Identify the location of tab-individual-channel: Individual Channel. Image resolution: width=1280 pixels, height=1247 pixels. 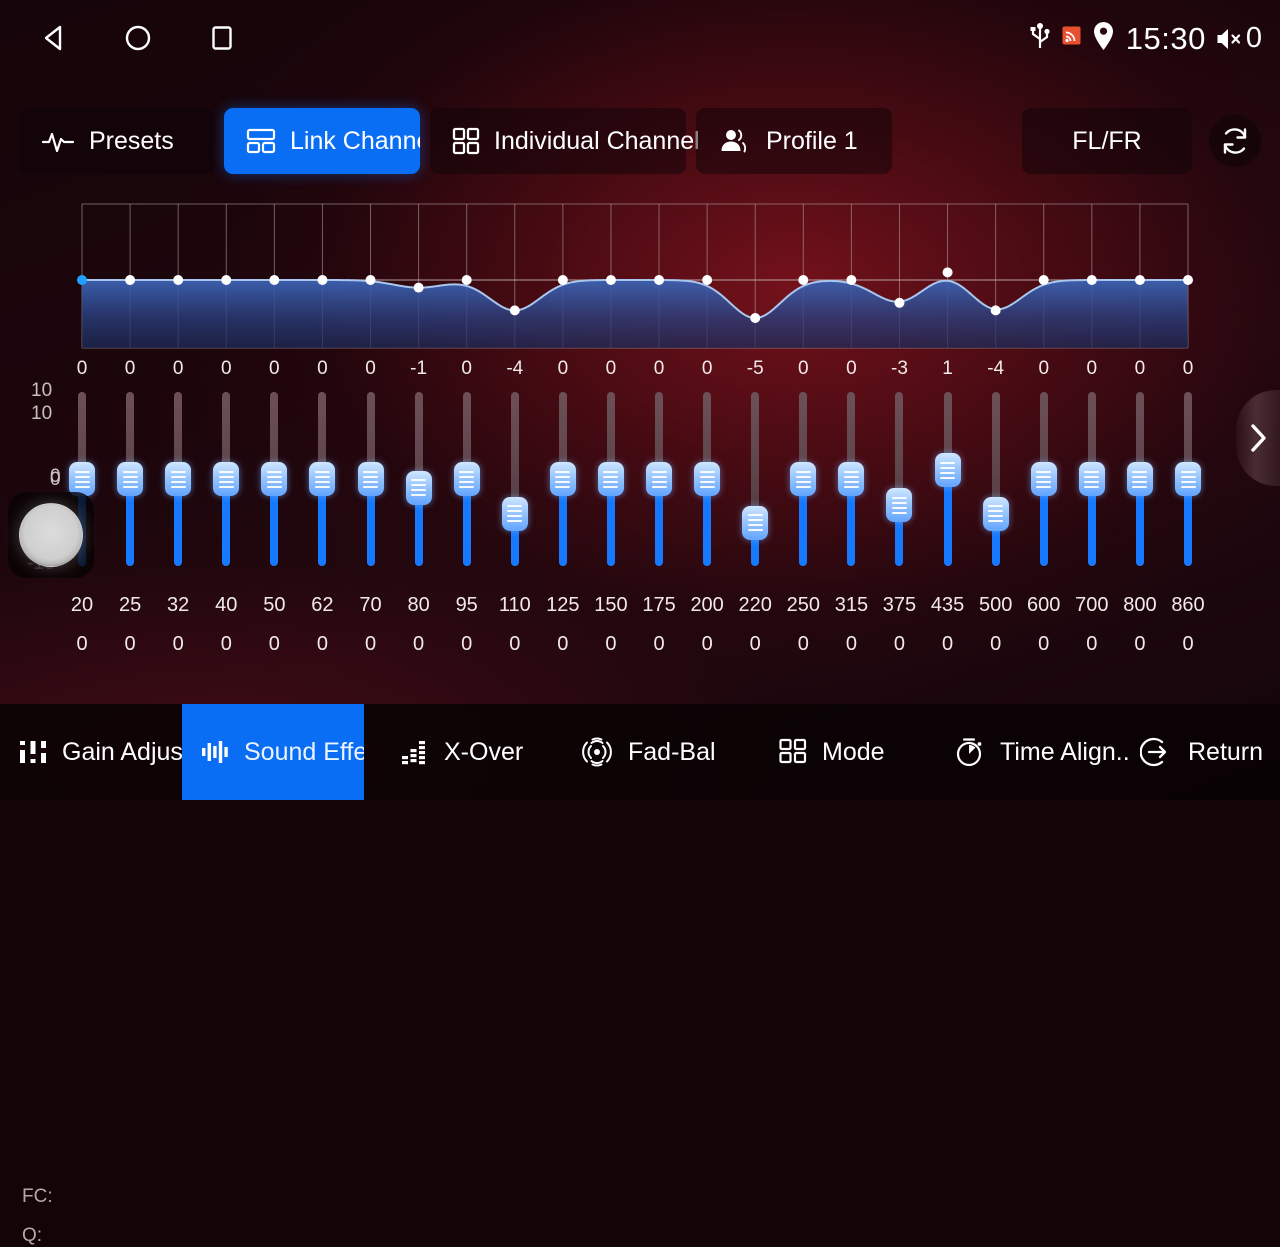
(565, 141).